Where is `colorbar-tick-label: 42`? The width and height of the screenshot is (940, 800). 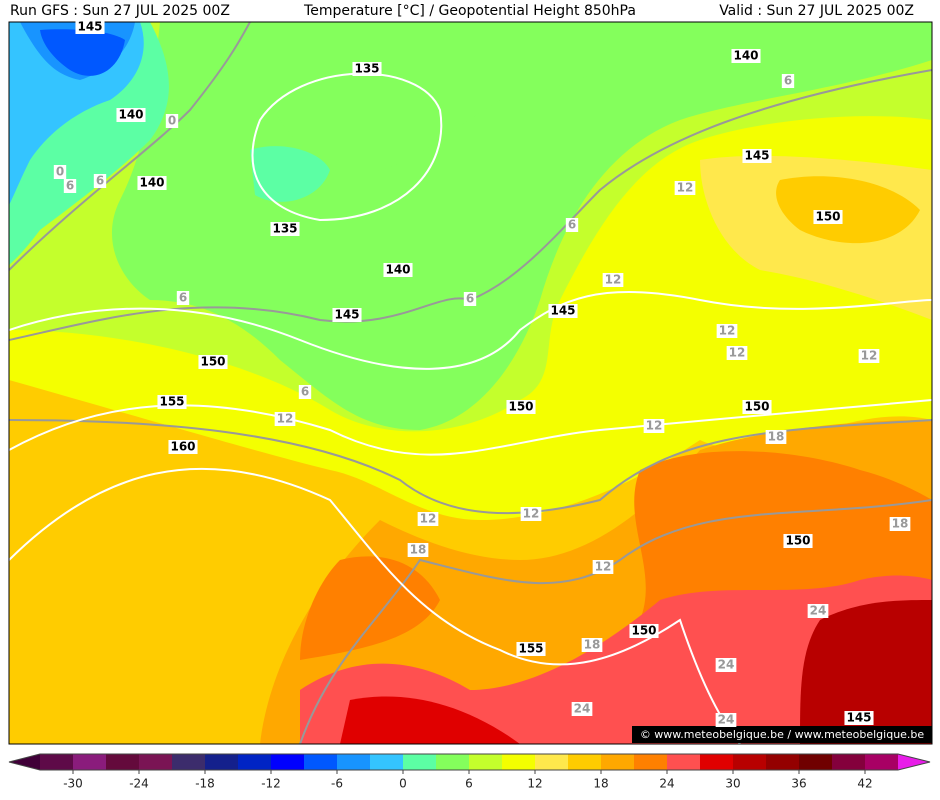 colorbar-tick-label: 42 is located at coordinates (864, 784).